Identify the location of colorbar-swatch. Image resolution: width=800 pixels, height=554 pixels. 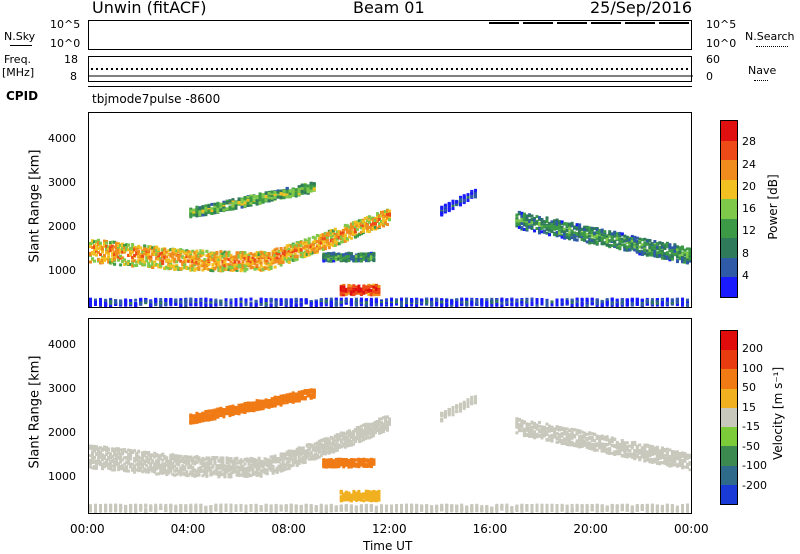
(729, 189).